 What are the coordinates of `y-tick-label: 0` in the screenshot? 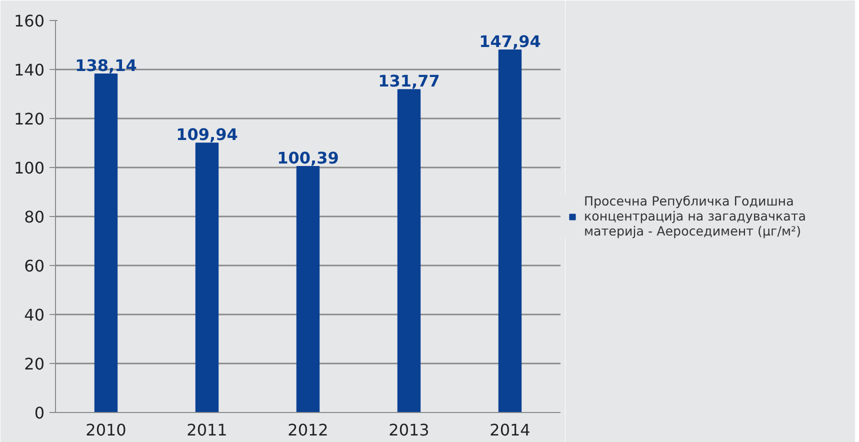 It's located at (39, 413).